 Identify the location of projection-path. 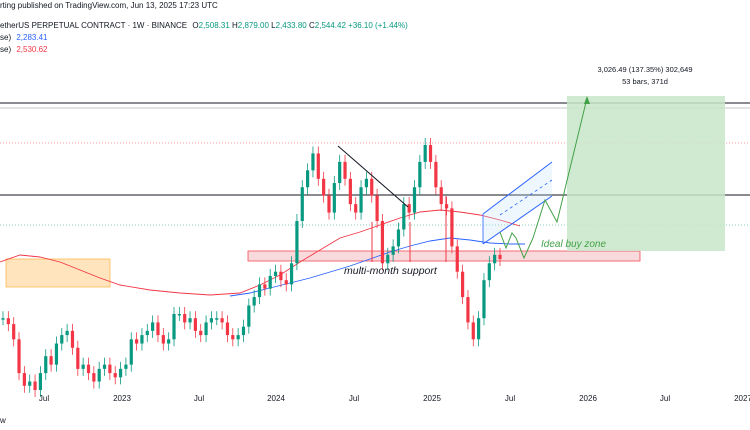
(543, 178).